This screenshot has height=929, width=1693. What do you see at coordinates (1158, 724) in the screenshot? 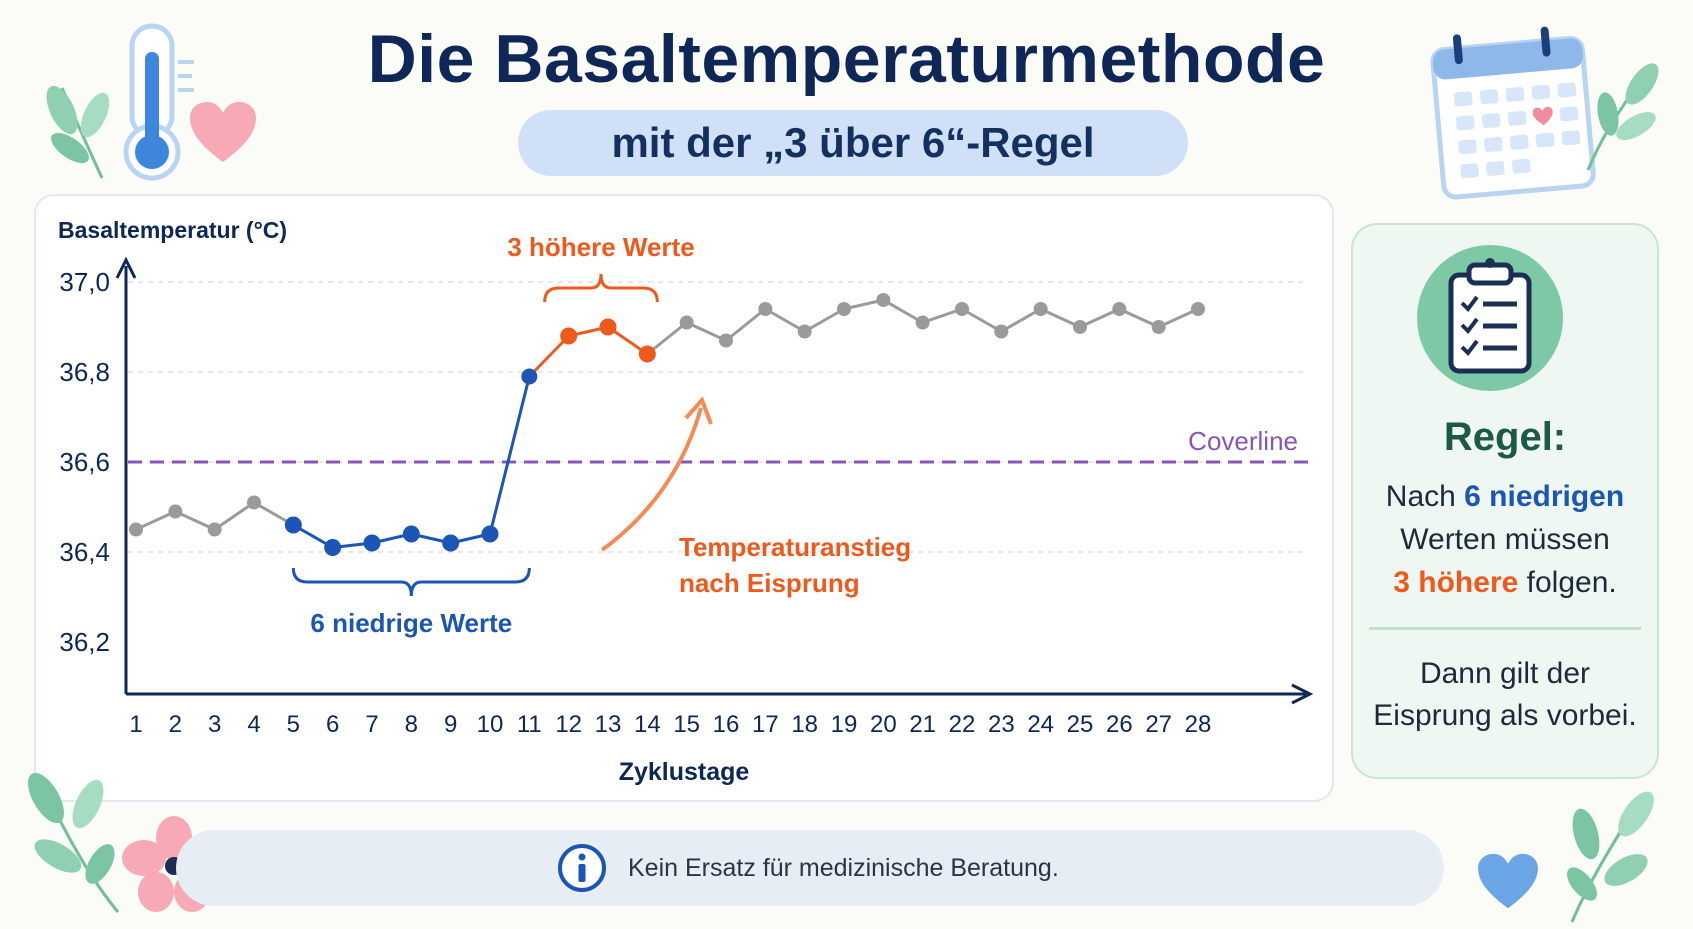
I see `x-tick-label: 27` at bounding box center [1158, 724].